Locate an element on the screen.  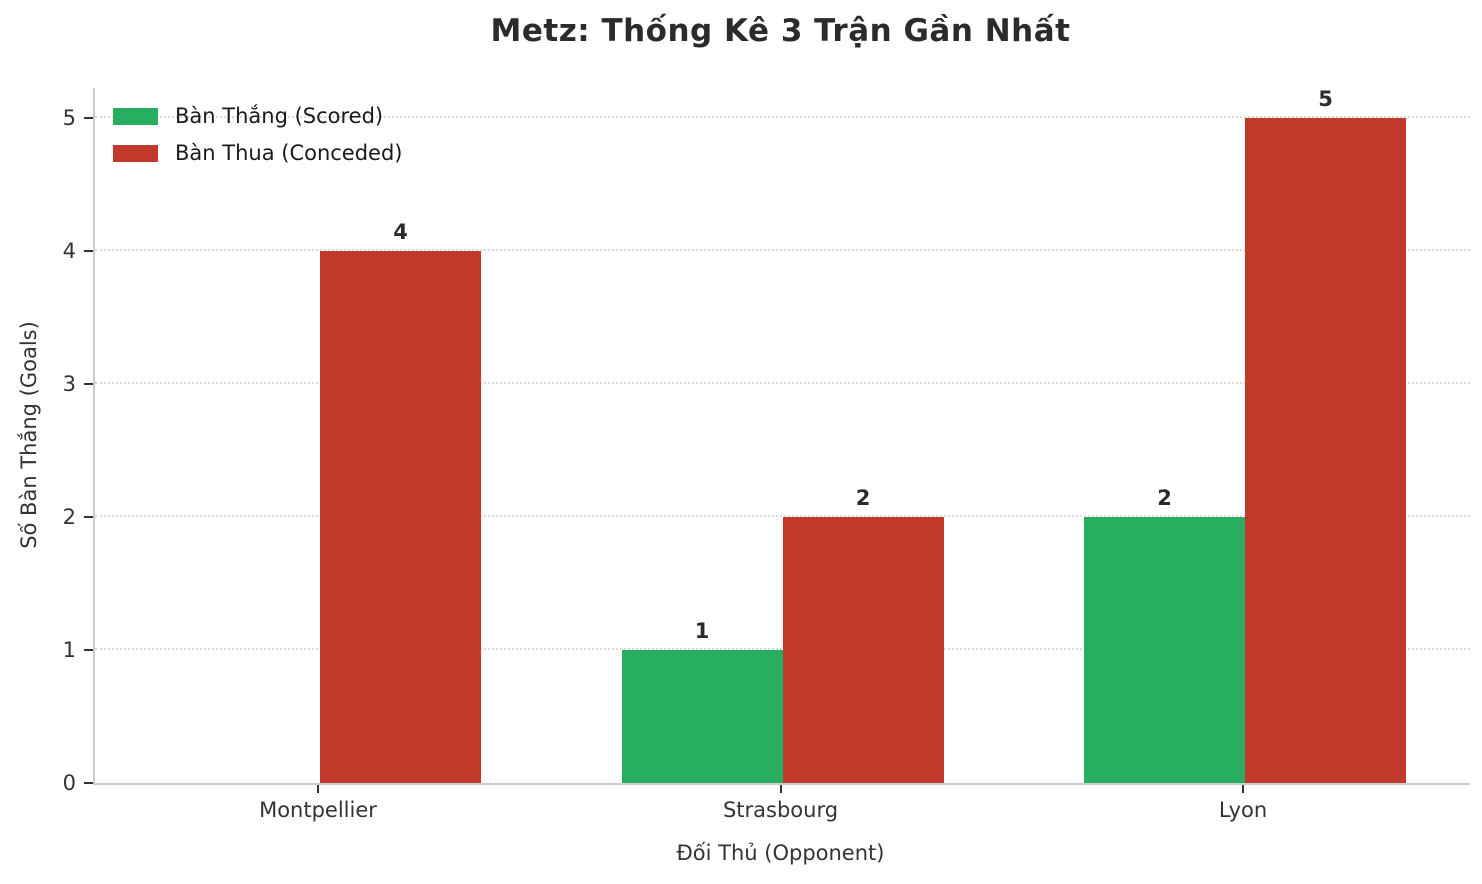
bar-value-label-scored-strasbourg: 1 is located at coordinates (702, 631).